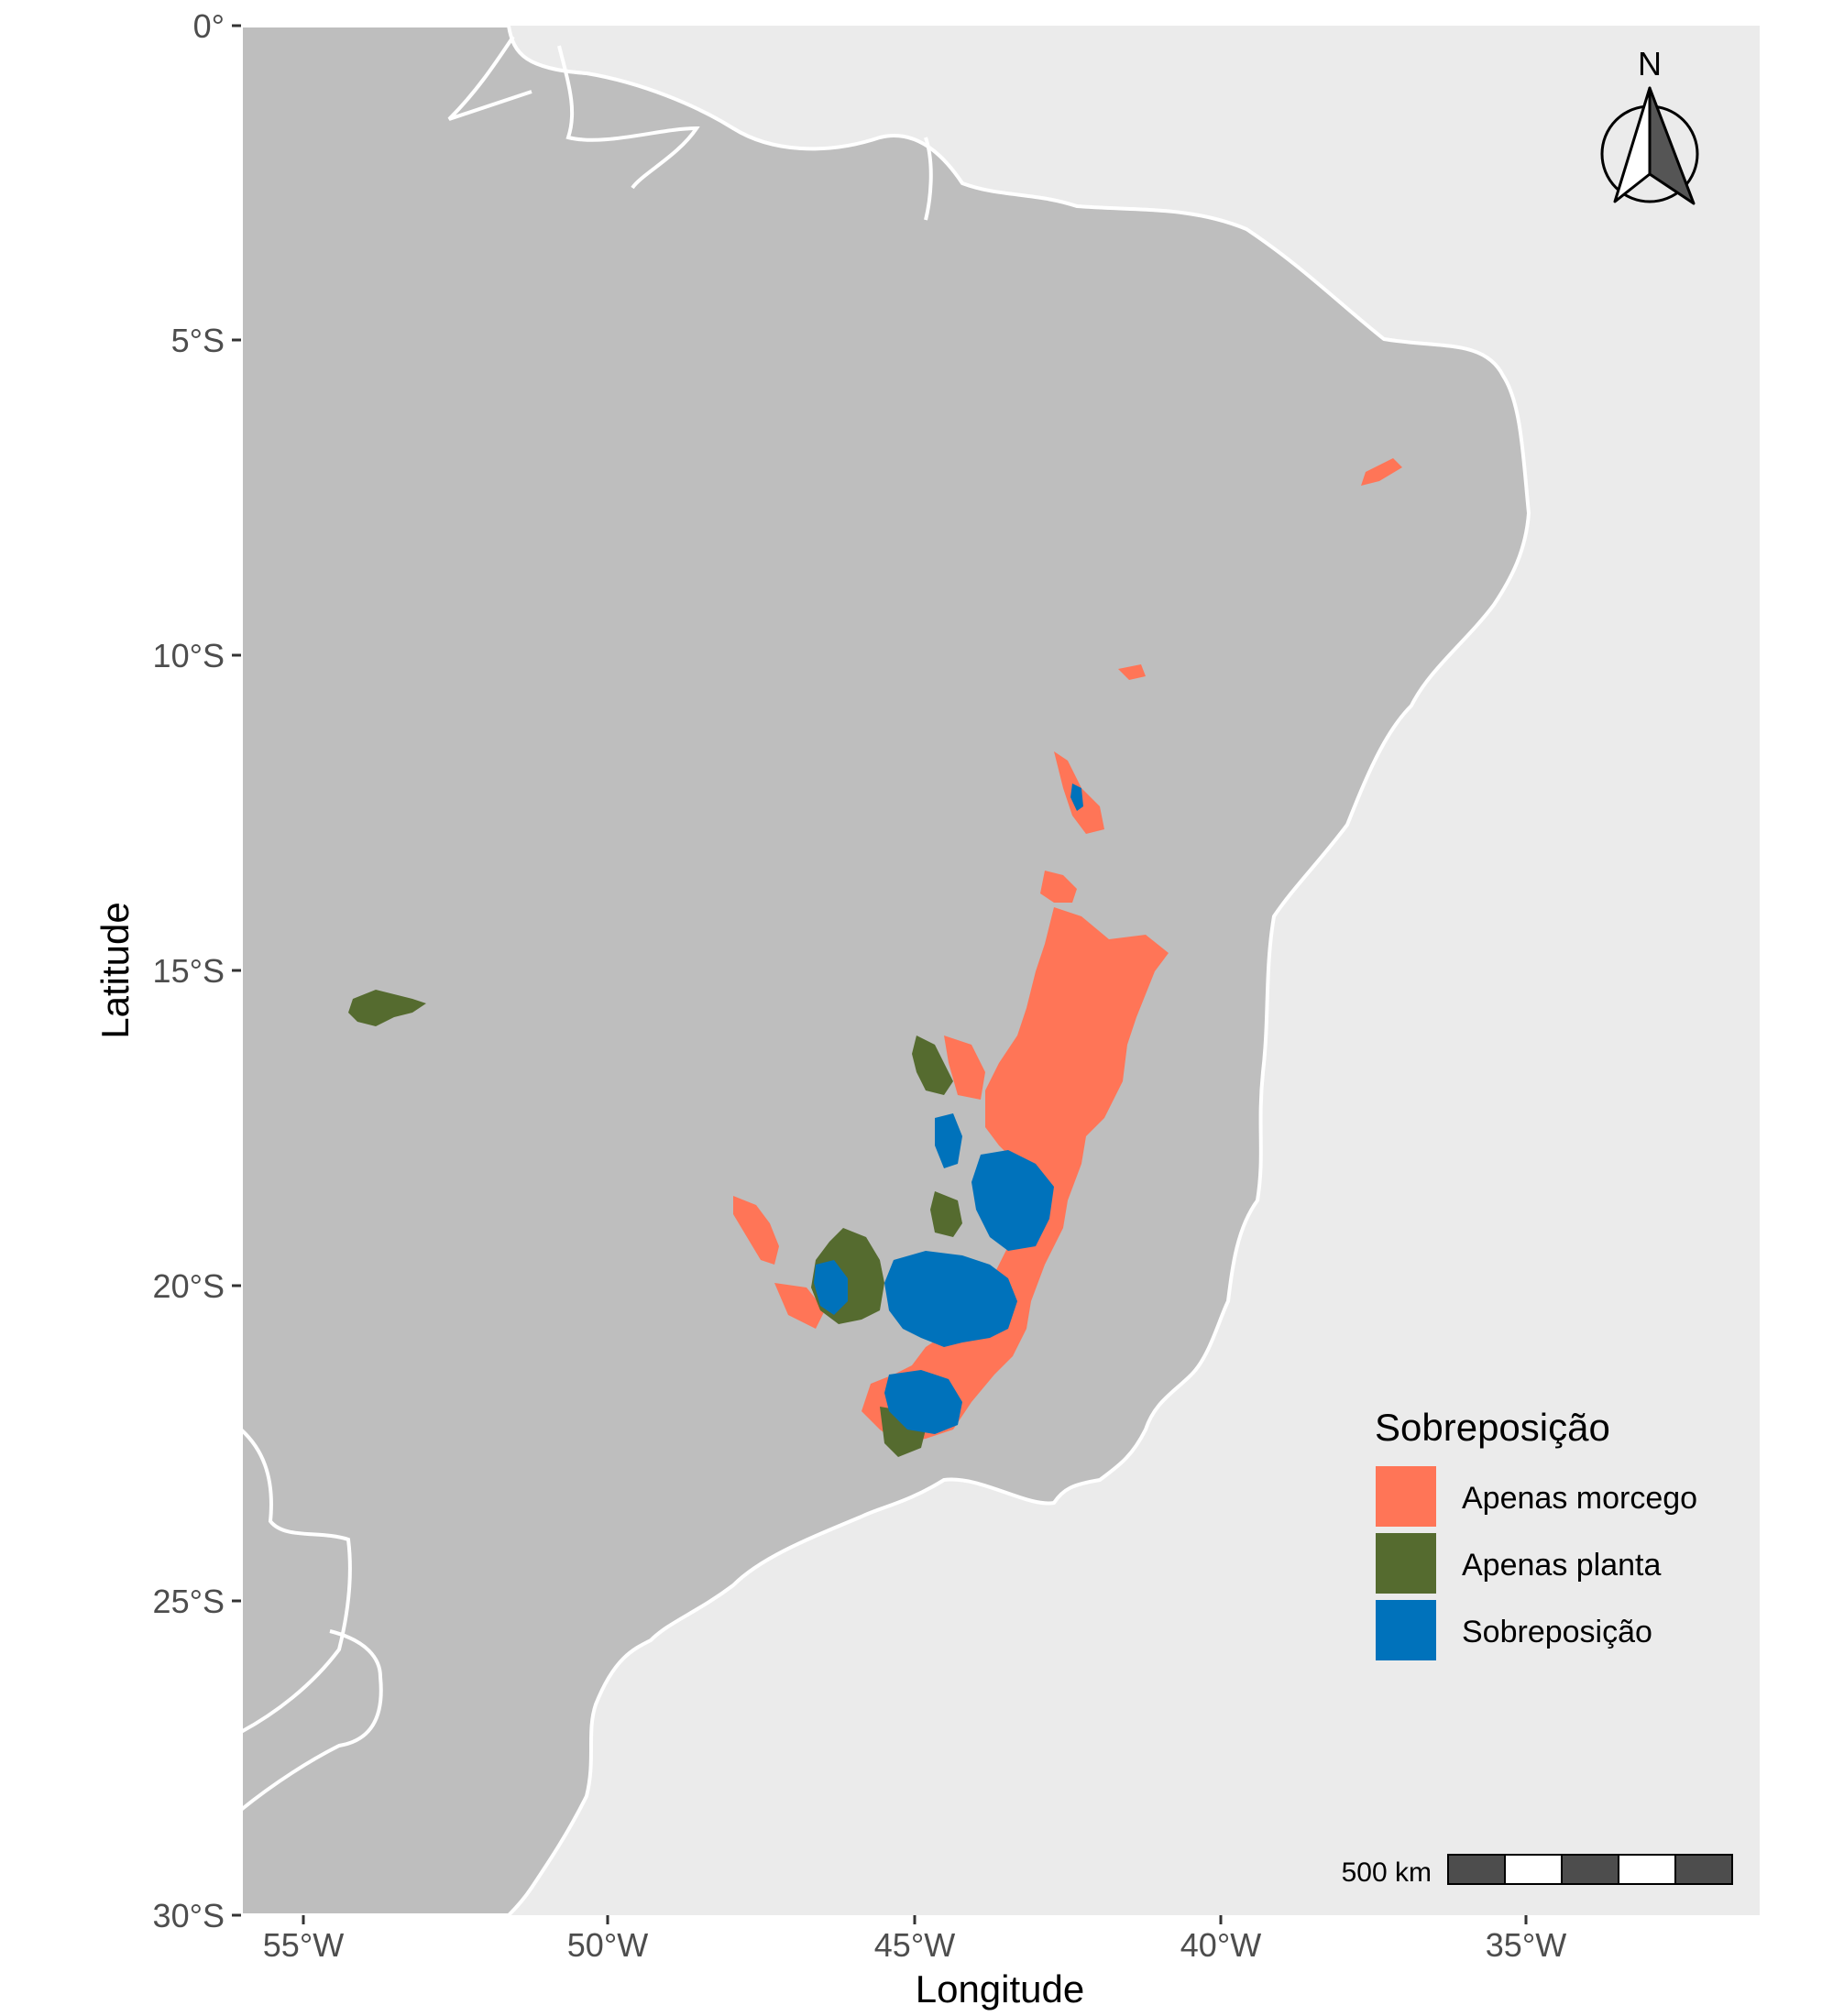 This screenshot has width=1833, height=2016. What do you see at coordinates (923, 1402) in the screenshot?
I see `patch-overlap-southwest` at bounding box center [923, 1402].